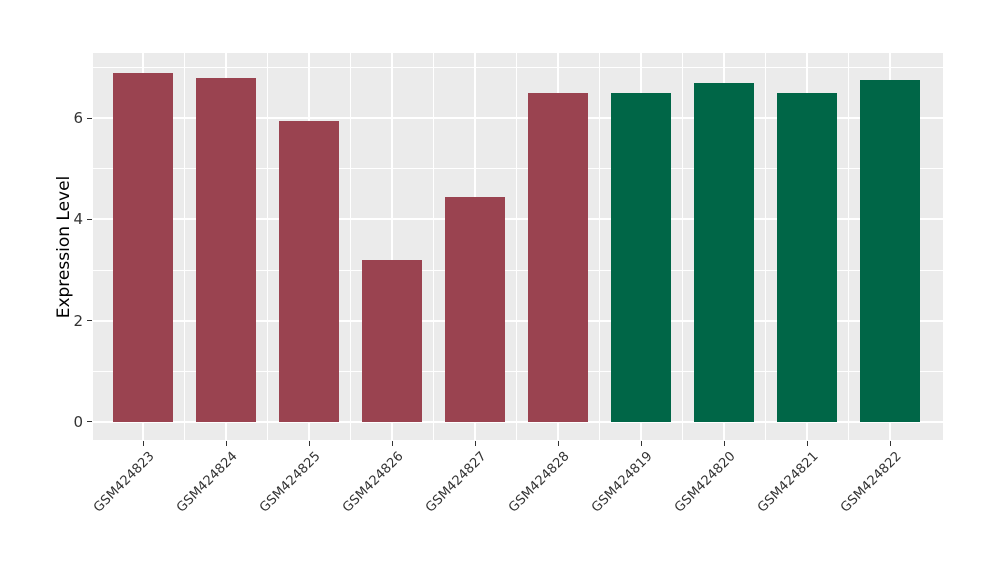  Describe the element at coordinates (78, 219) in the screenshot. I see `y-tick-label-4: 4` at that location.